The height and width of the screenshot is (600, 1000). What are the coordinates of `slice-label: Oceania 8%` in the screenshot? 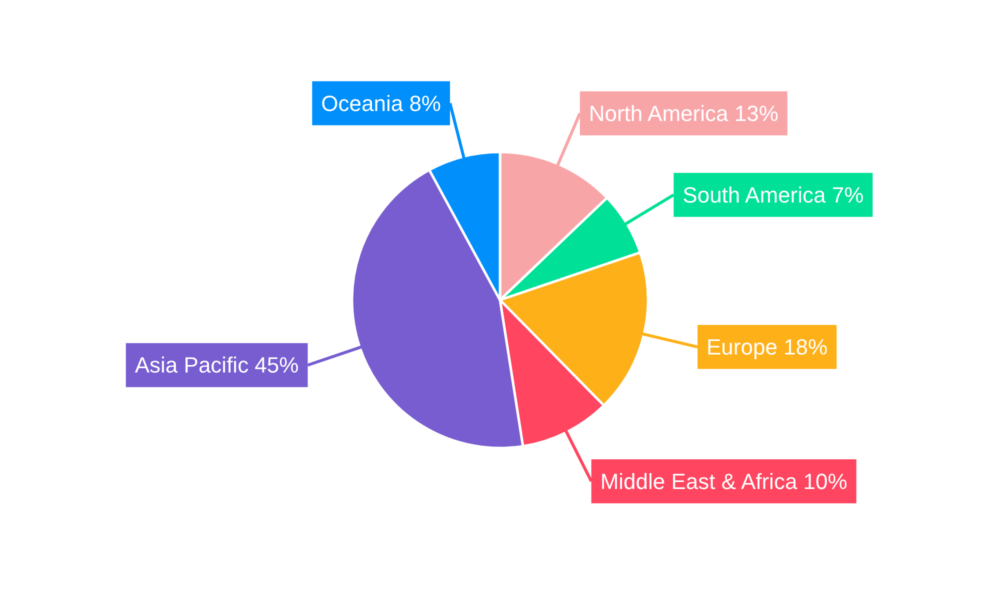 It's located at (381, 103).